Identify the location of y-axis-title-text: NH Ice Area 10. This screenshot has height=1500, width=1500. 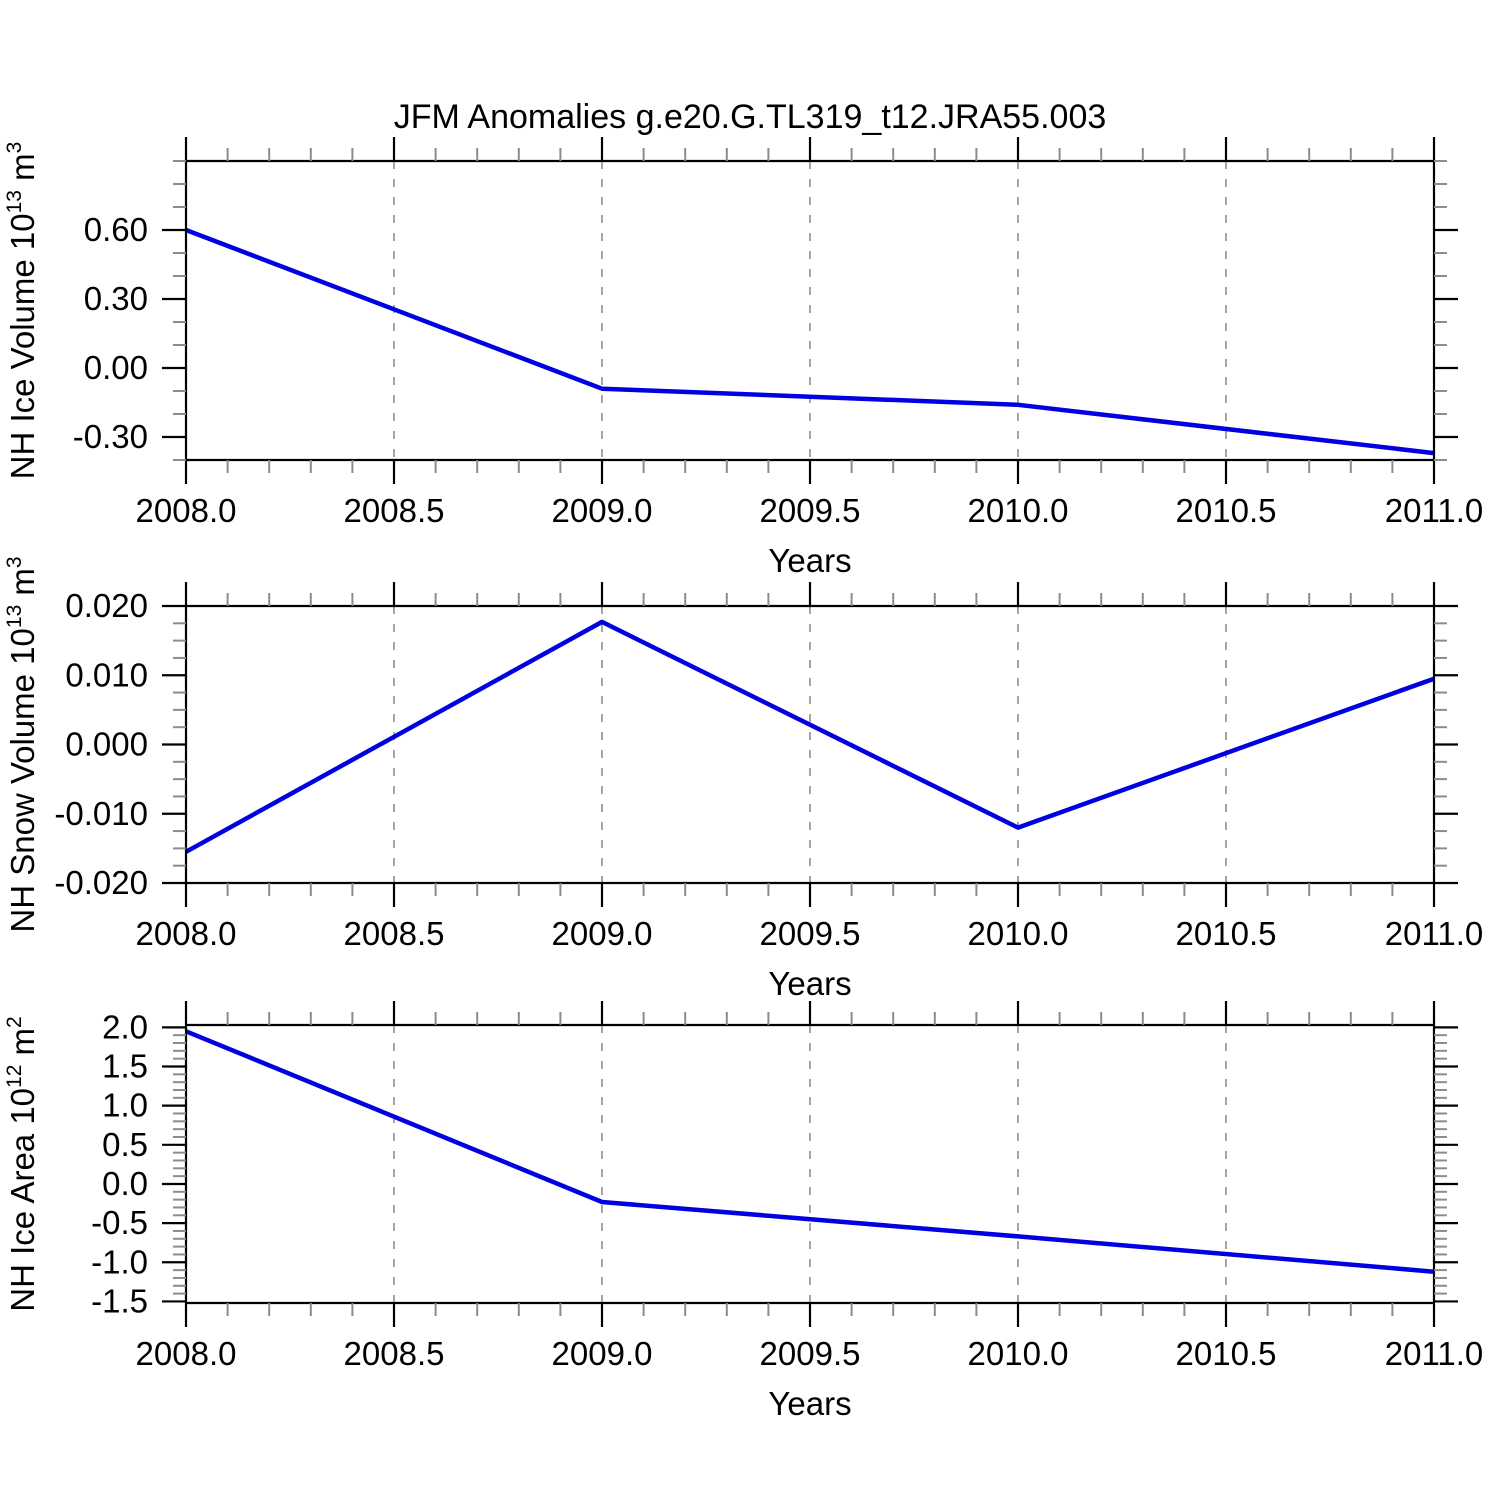
(22, 1200).